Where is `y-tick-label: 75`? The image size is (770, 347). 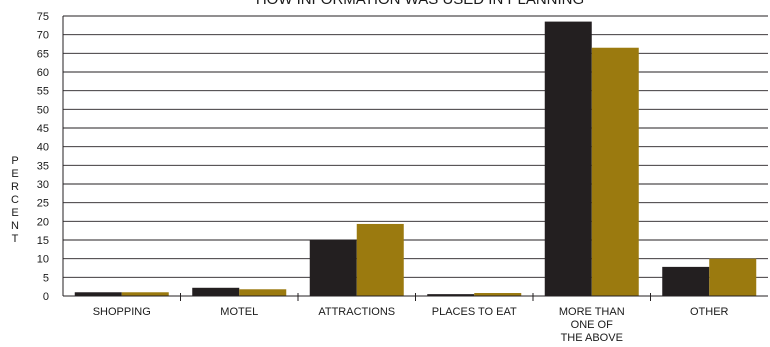 y-tick-label: 75 is located at coordinates (43, 17).